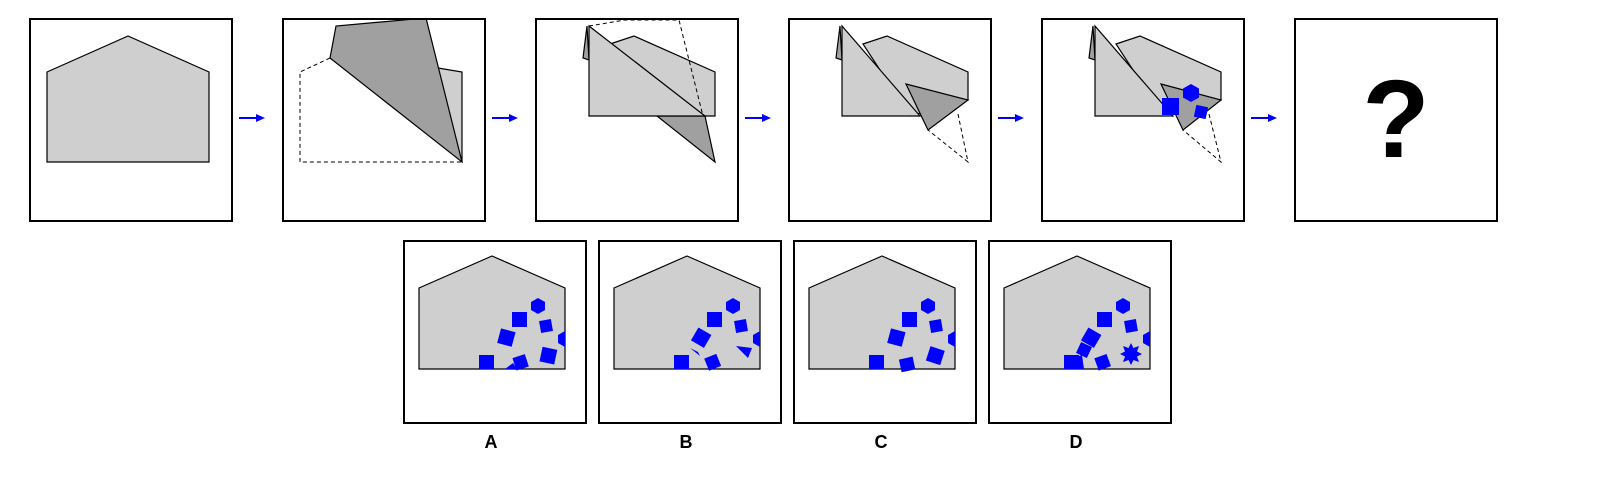 This screenshot has height=490, width=1610. I want to click on option-c-panel, so click(885, 332).